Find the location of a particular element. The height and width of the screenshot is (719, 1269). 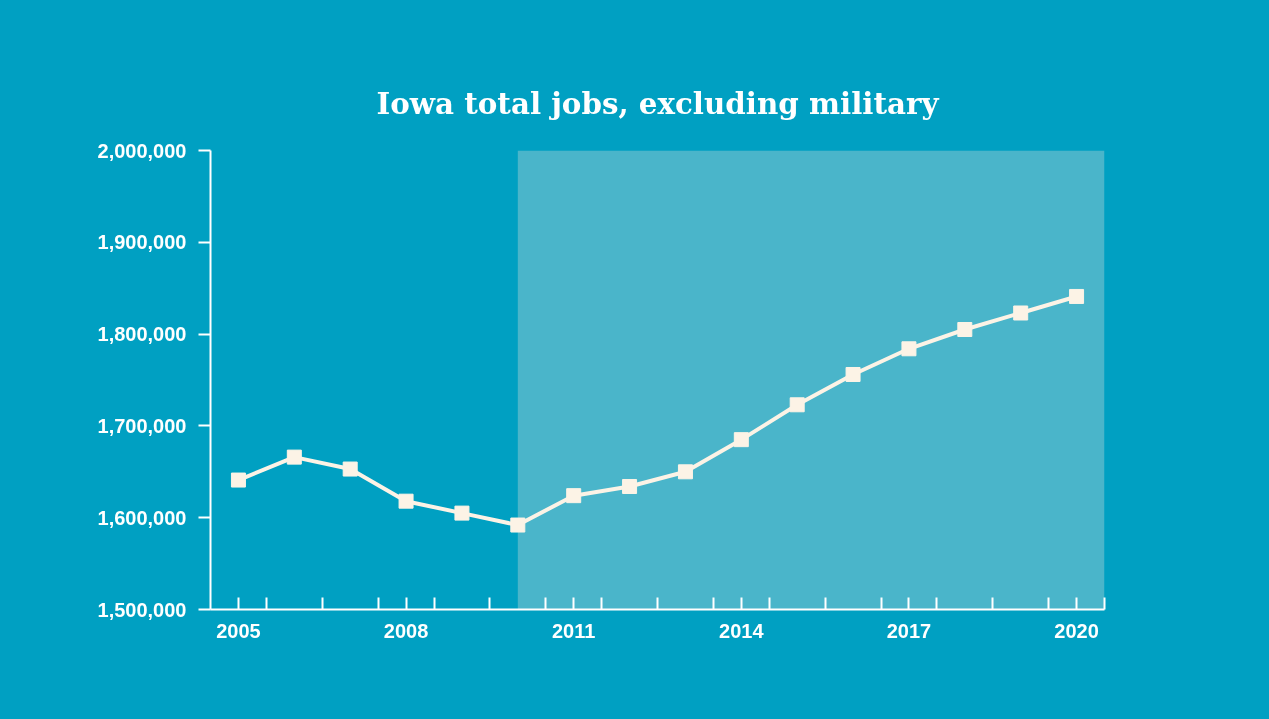

y-tick-label: 1,500,000 is located at coordinates (142, 609).